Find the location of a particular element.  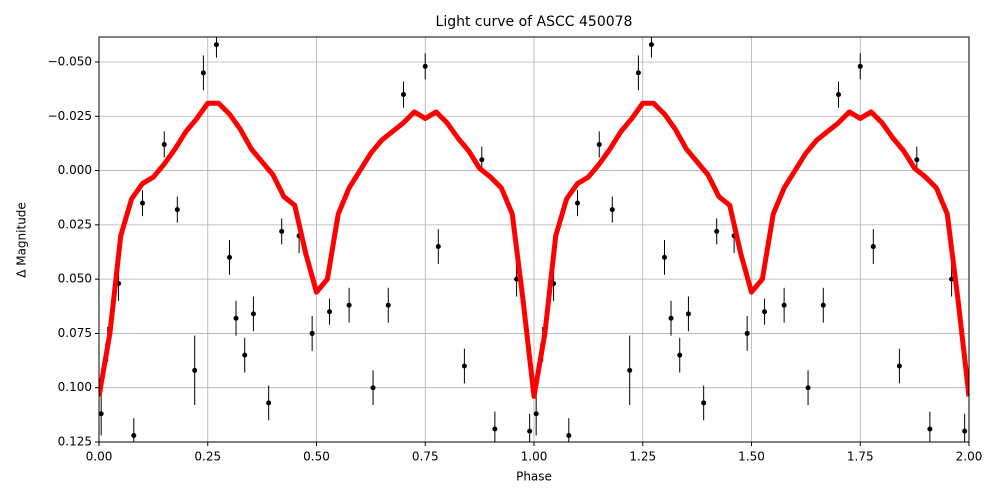

x-tick-label: 1.50 is located at coordinates (751, 457).